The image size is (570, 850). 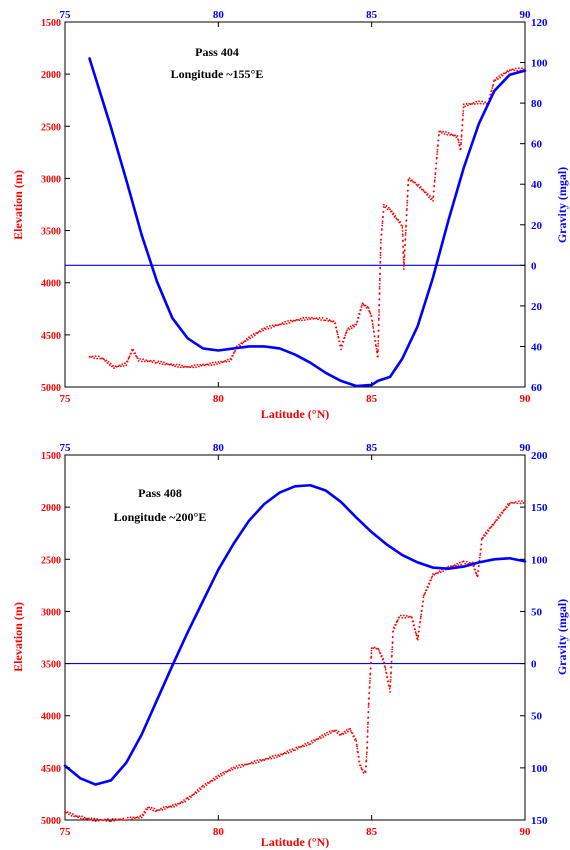 What do you see at coordinates (372, 832) in the screenshot?
I see `x-tick-label: 85` at bounding box center [372, 832].